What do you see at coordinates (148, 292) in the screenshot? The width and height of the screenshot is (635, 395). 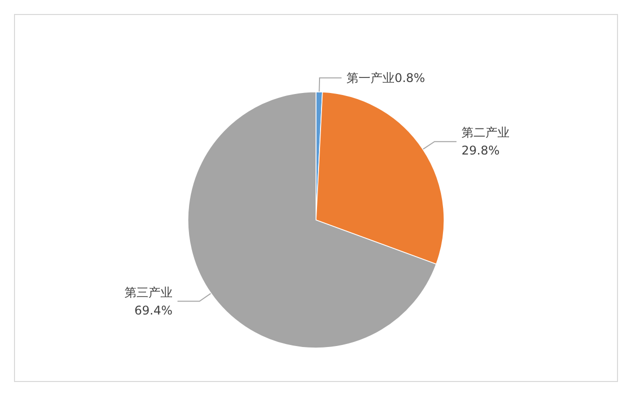 I see `slice-label: 第三产业` at bounding box center [148, 292].